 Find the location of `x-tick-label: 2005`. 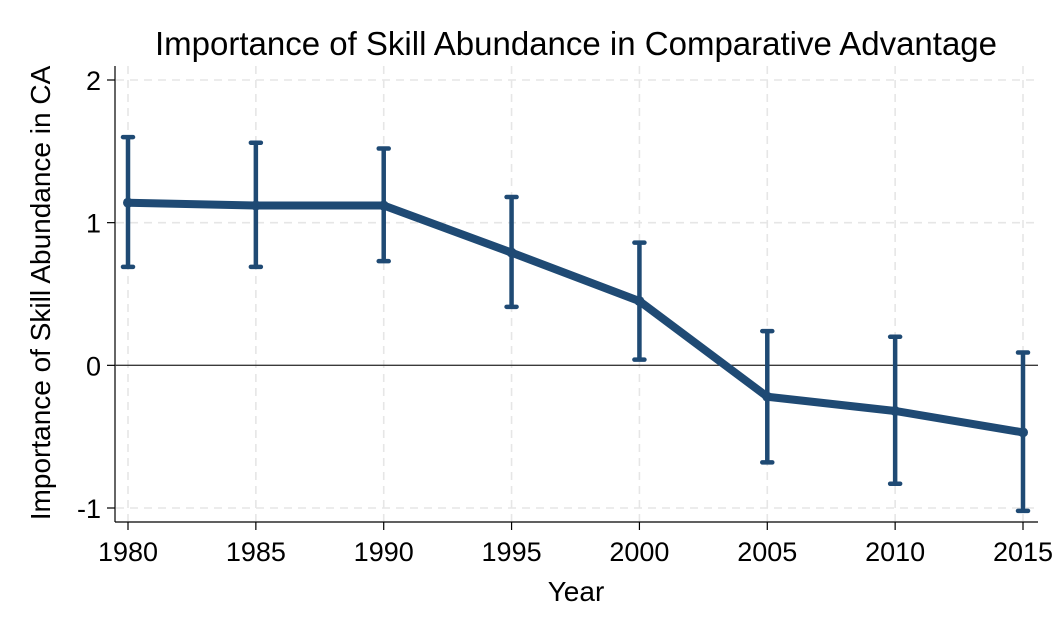

x-tick-label: 2005 is located at coordinates (767, 552).